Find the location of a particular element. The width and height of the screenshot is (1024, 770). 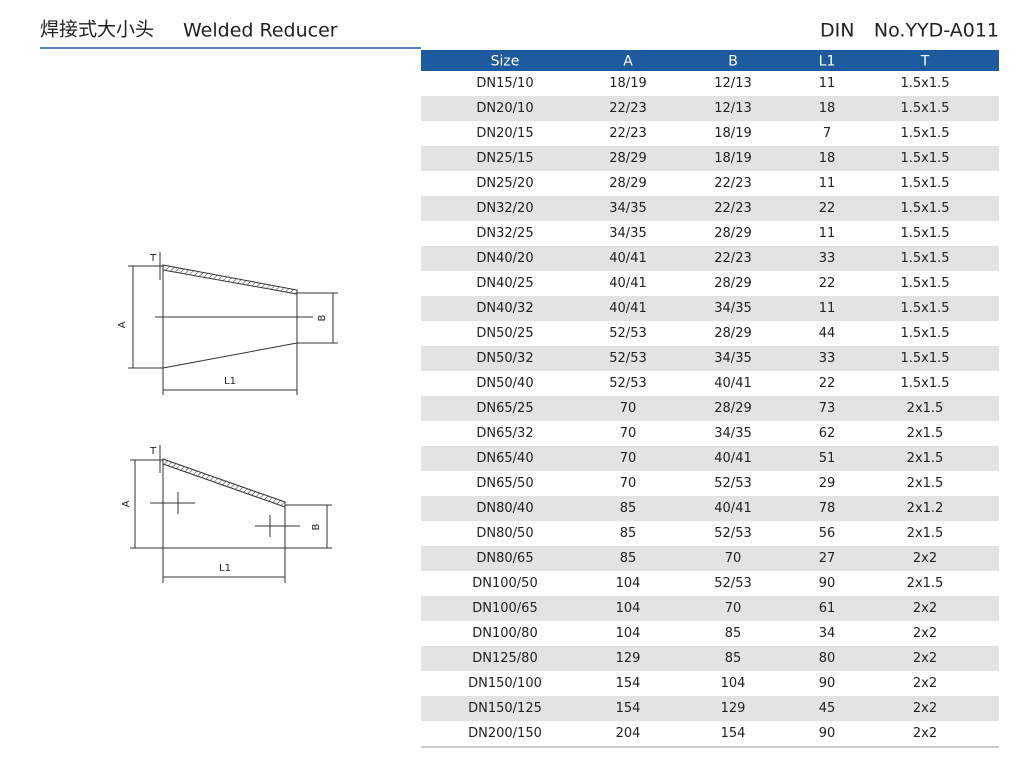

cell: 61 is located at coordinates (827, 608).